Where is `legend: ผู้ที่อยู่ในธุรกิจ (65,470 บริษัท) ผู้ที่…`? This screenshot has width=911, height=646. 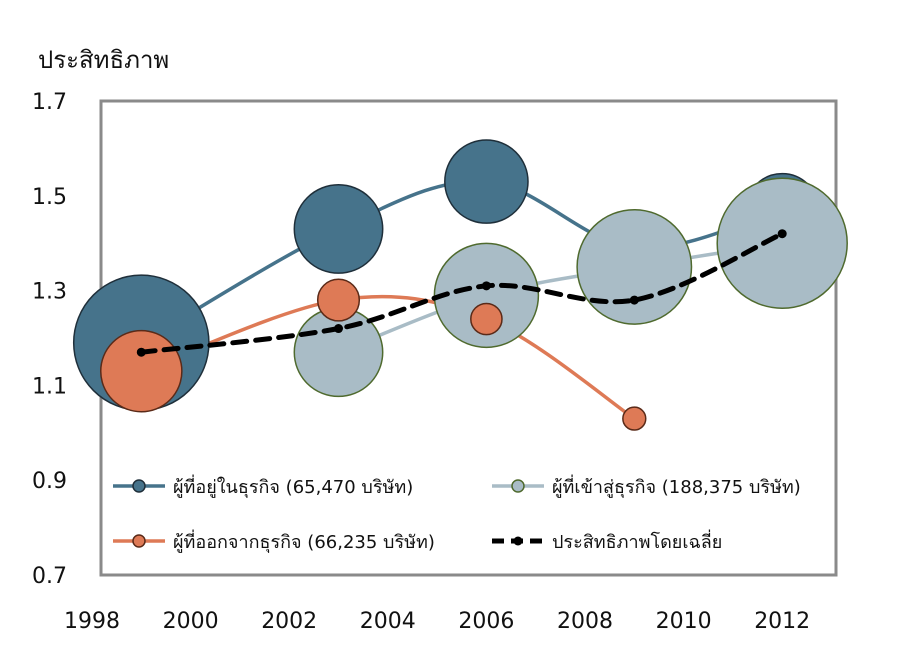 legend: ผู้ที่อยู่ในธุรกิจ (65,470 บริษัท) ผู้ที่… is located at coordinates (457, 513).